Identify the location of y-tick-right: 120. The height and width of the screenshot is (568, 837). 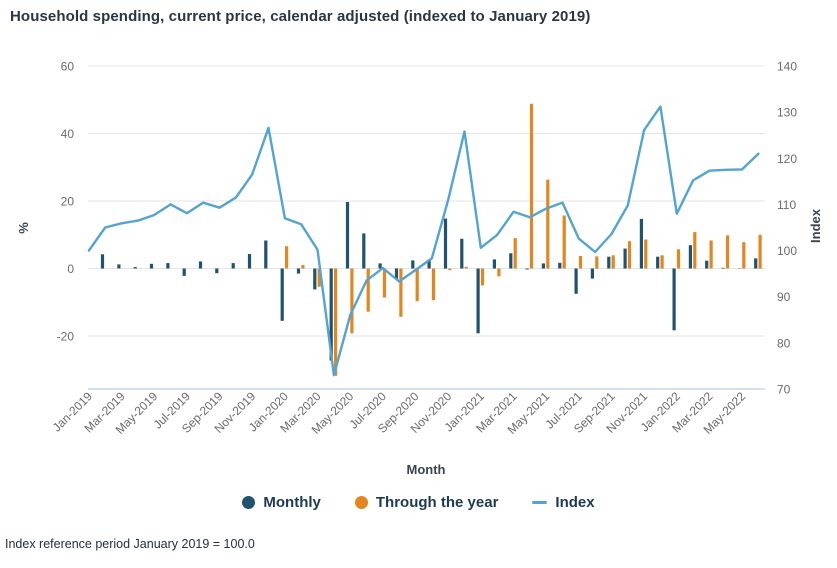
(787, 159).